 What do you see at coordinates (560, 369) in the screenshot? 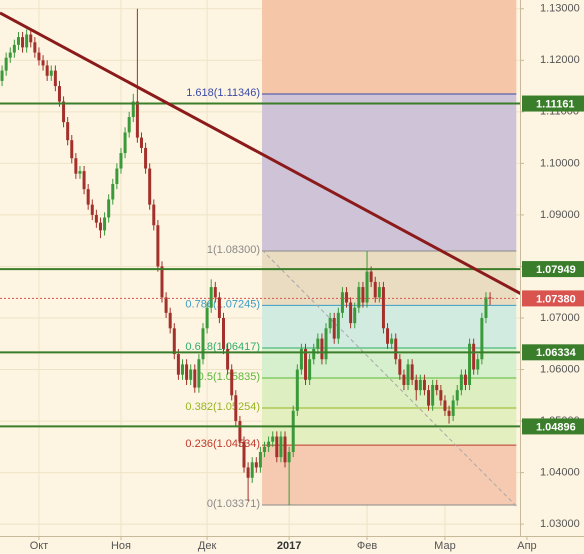
I see `y-tick-label: 1.06000` at bounding box center [560, 369].